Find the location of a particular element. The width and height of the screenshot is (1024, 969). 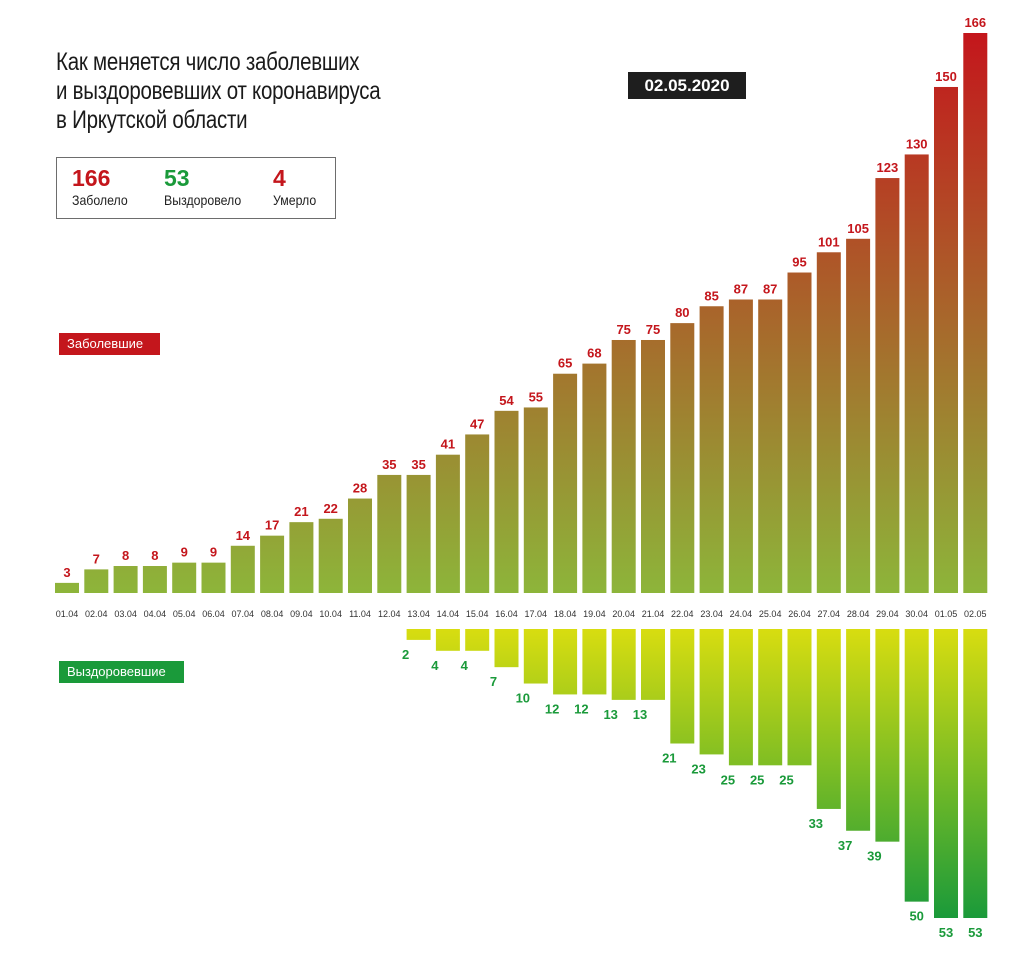

recovered-data-label: 7 is located at coordinates (493, 681).